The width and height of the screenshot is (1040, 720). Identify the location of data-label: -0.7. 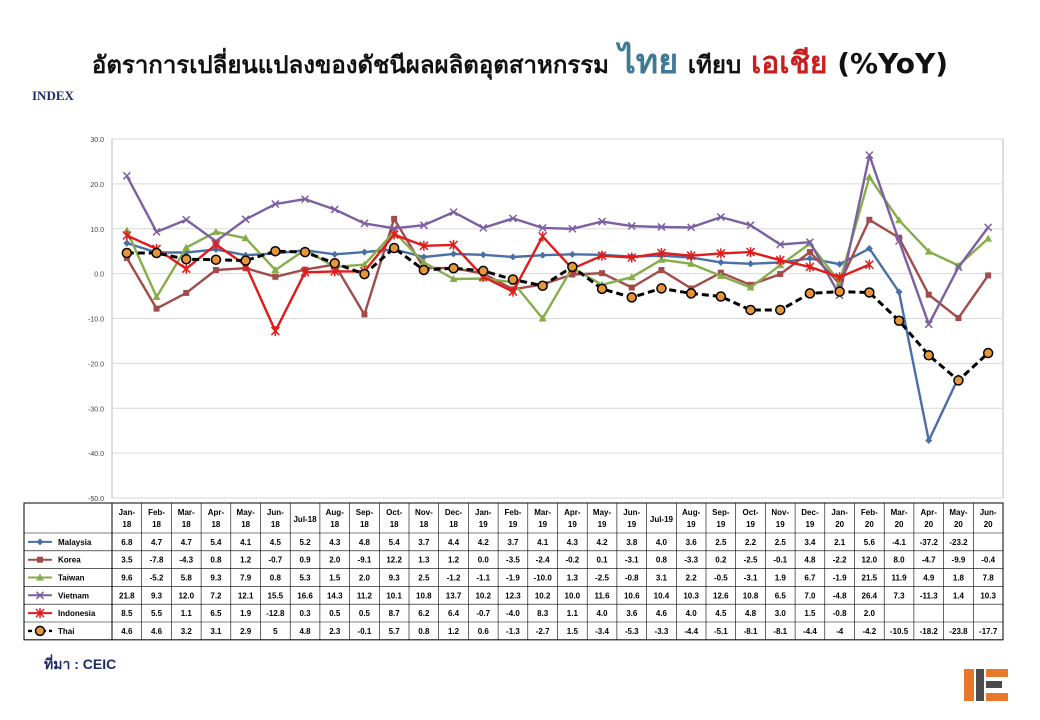
(275, 560).